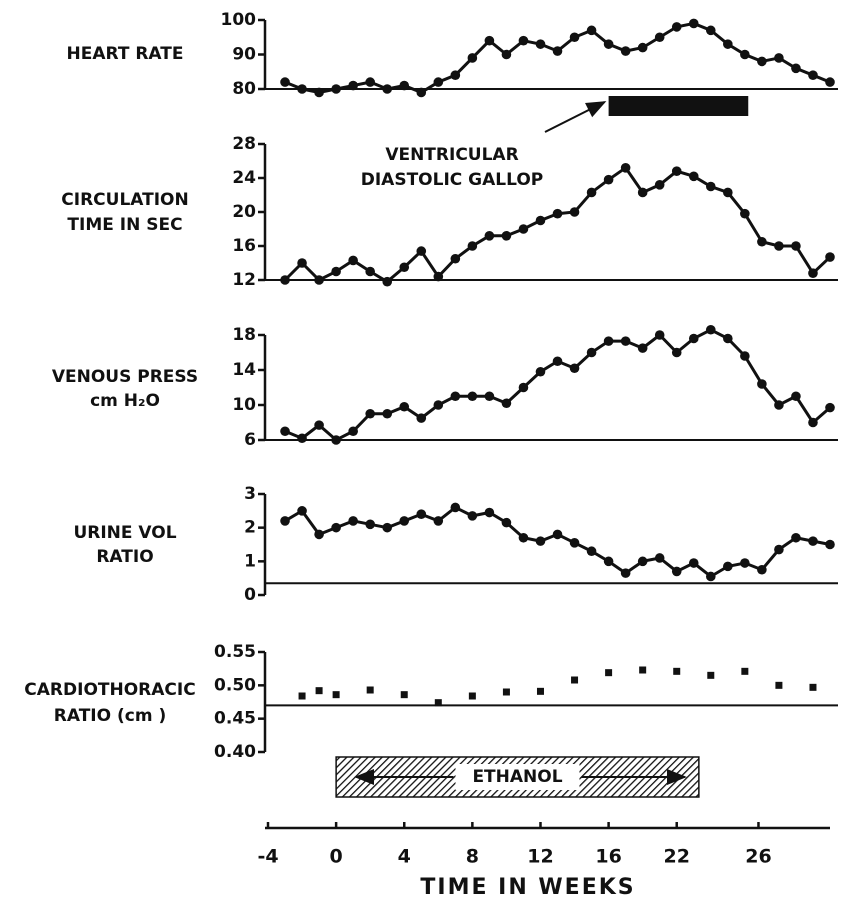  I want to click on y-tick-label: 0.50, so click(235, 685).